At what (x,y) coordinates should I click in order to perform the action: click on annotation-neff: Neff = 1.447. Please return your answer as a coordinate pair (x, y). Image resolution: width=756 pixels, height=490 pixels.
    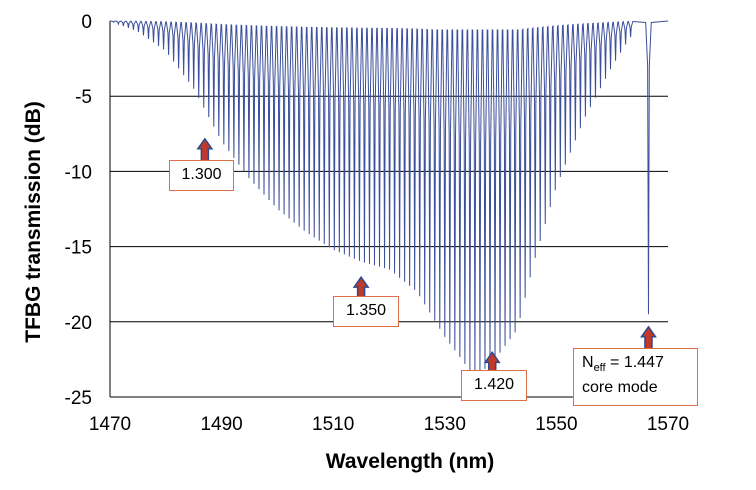
    Looking at the image, I should click on (623, 364).